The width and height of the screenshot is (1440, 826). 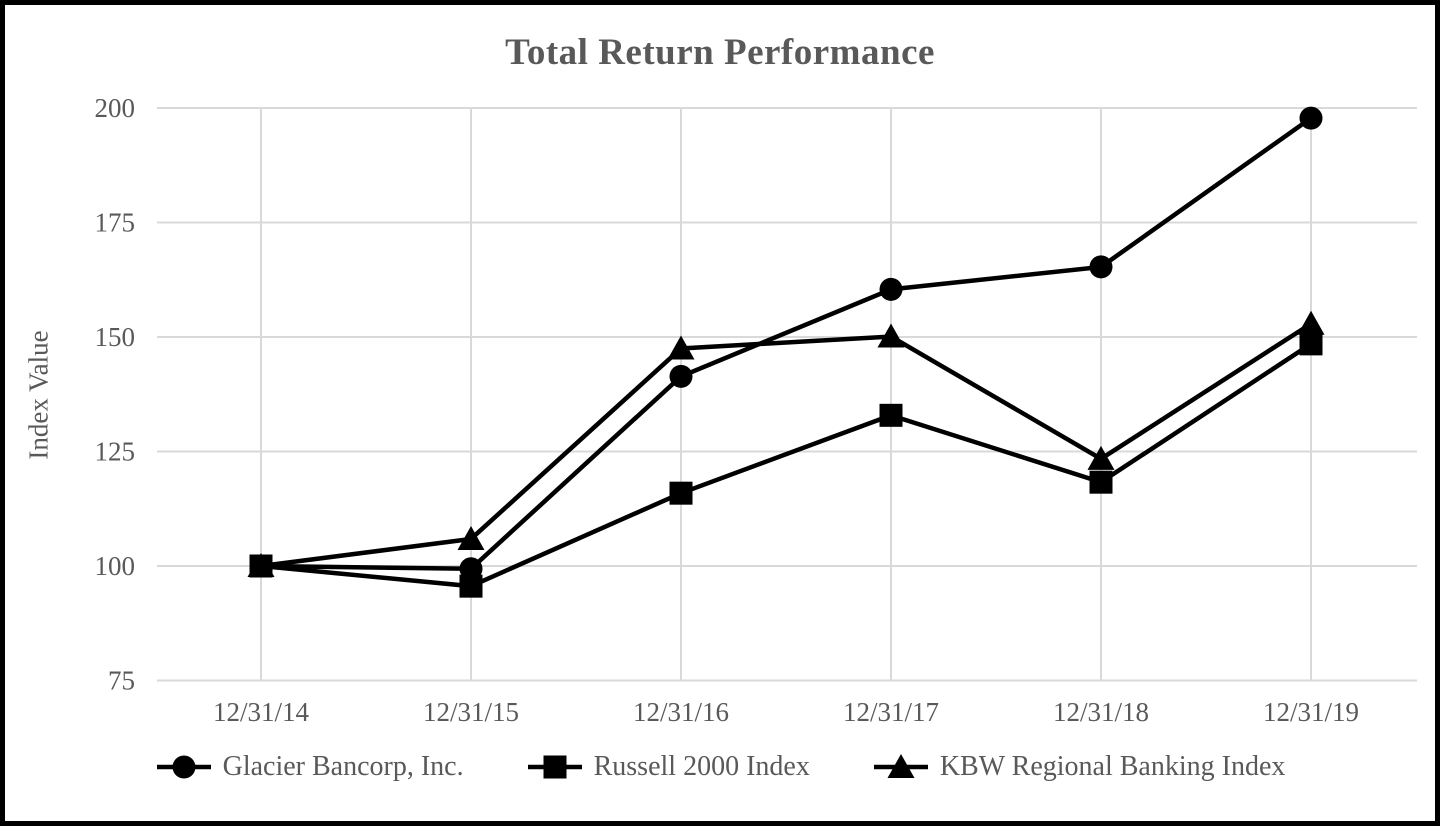 What do you see at coordinates (115, 566) in the screenshot?
I see `y-tick-label-100: 100` at bounding box center [115, 566].